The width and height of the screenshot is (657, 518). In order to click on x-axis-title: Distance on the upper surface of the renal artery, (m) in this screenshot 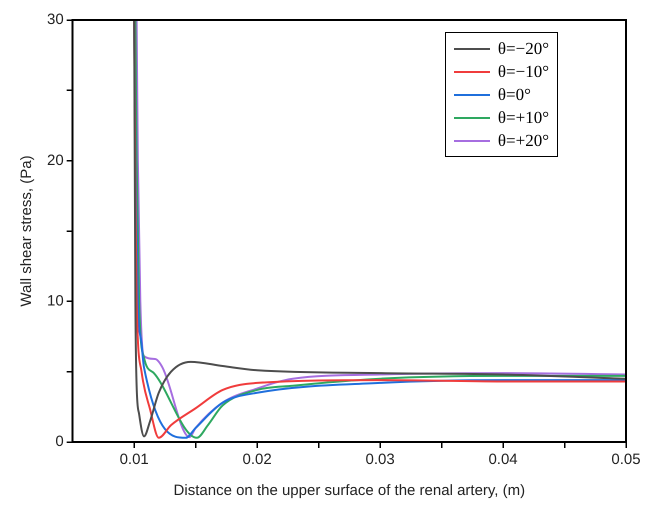, I will do `click(350, 491)`.